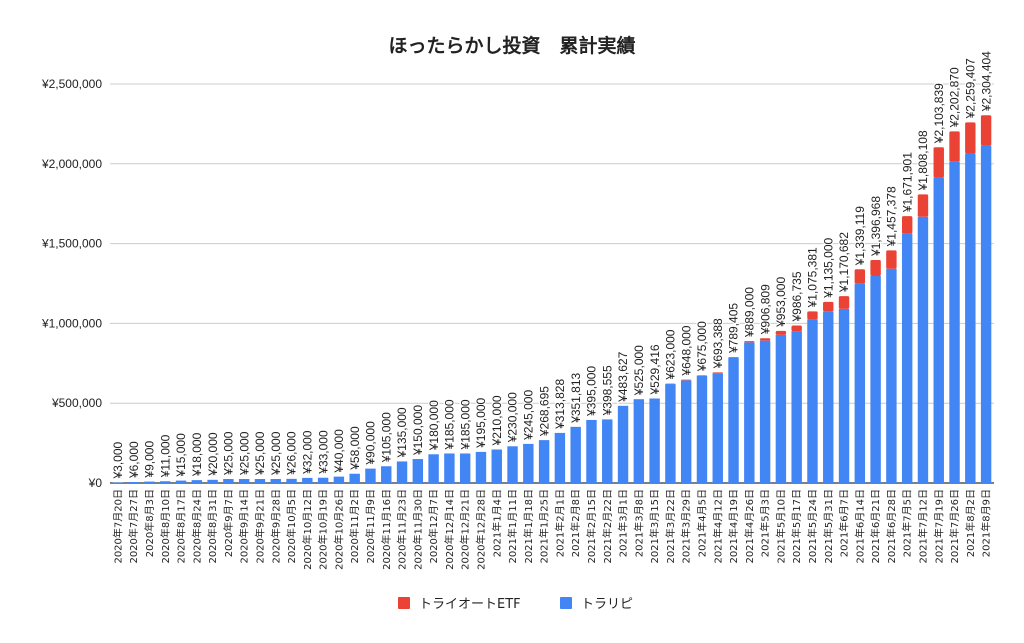  I want to click on x-tick-label: 2021年7月26日, so click(954, 526).